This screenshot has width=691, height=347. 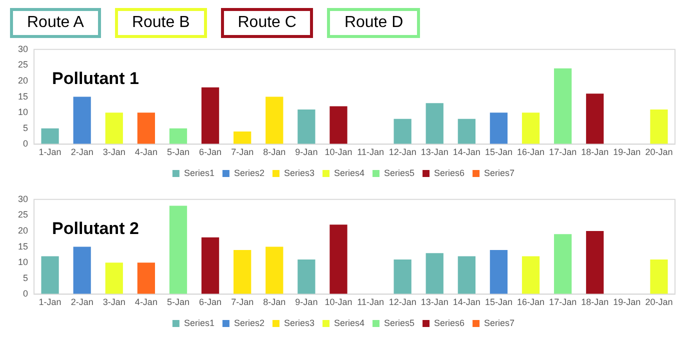 What do you see at coordinates (82, 152) in the screenshot?
I see `x-tick-label: 2-Jan` at bounding box center [82, 152].